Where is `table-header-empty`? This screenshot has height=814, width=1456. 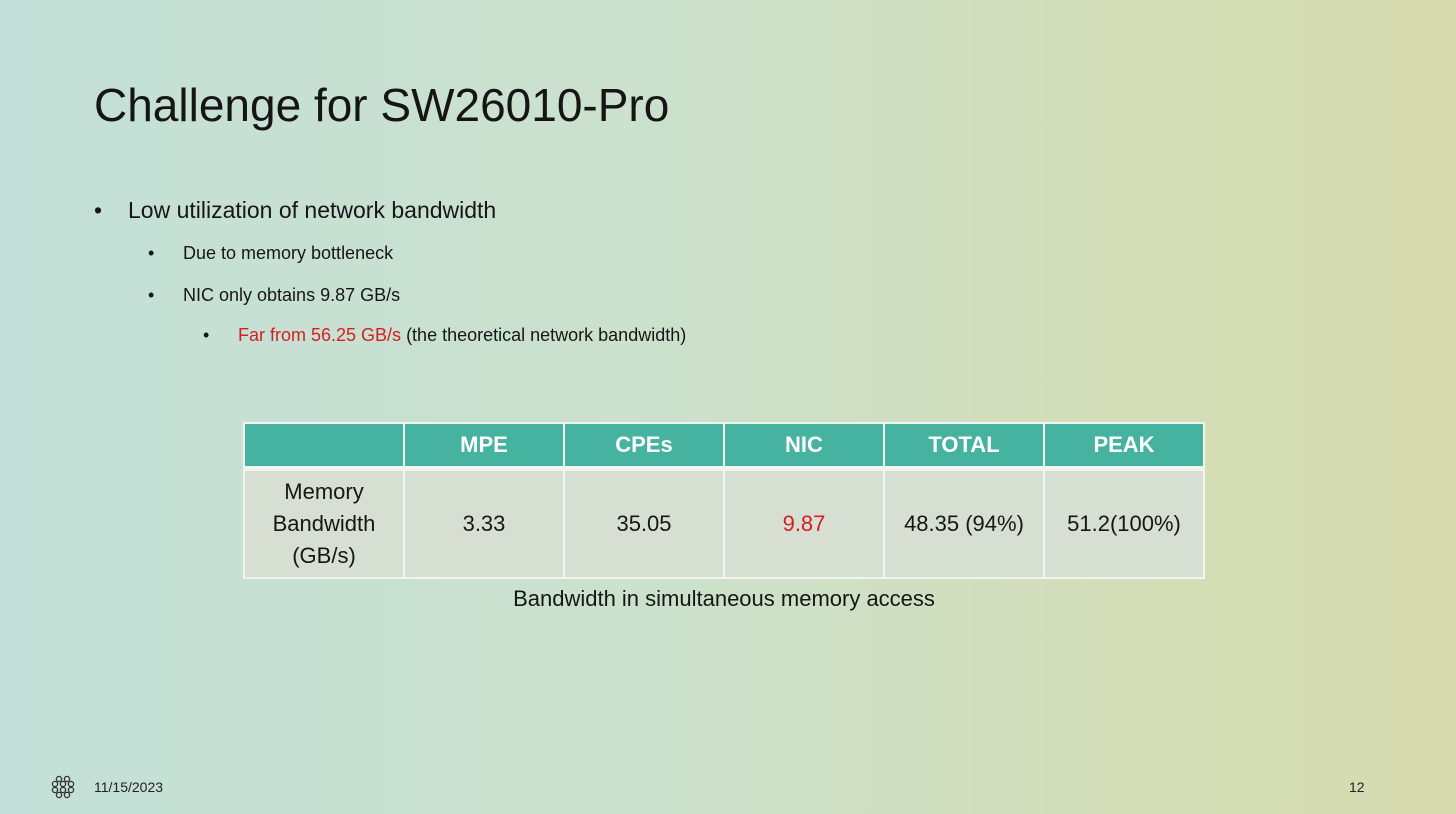 table-header-empty is located at coordinates (324, 446).